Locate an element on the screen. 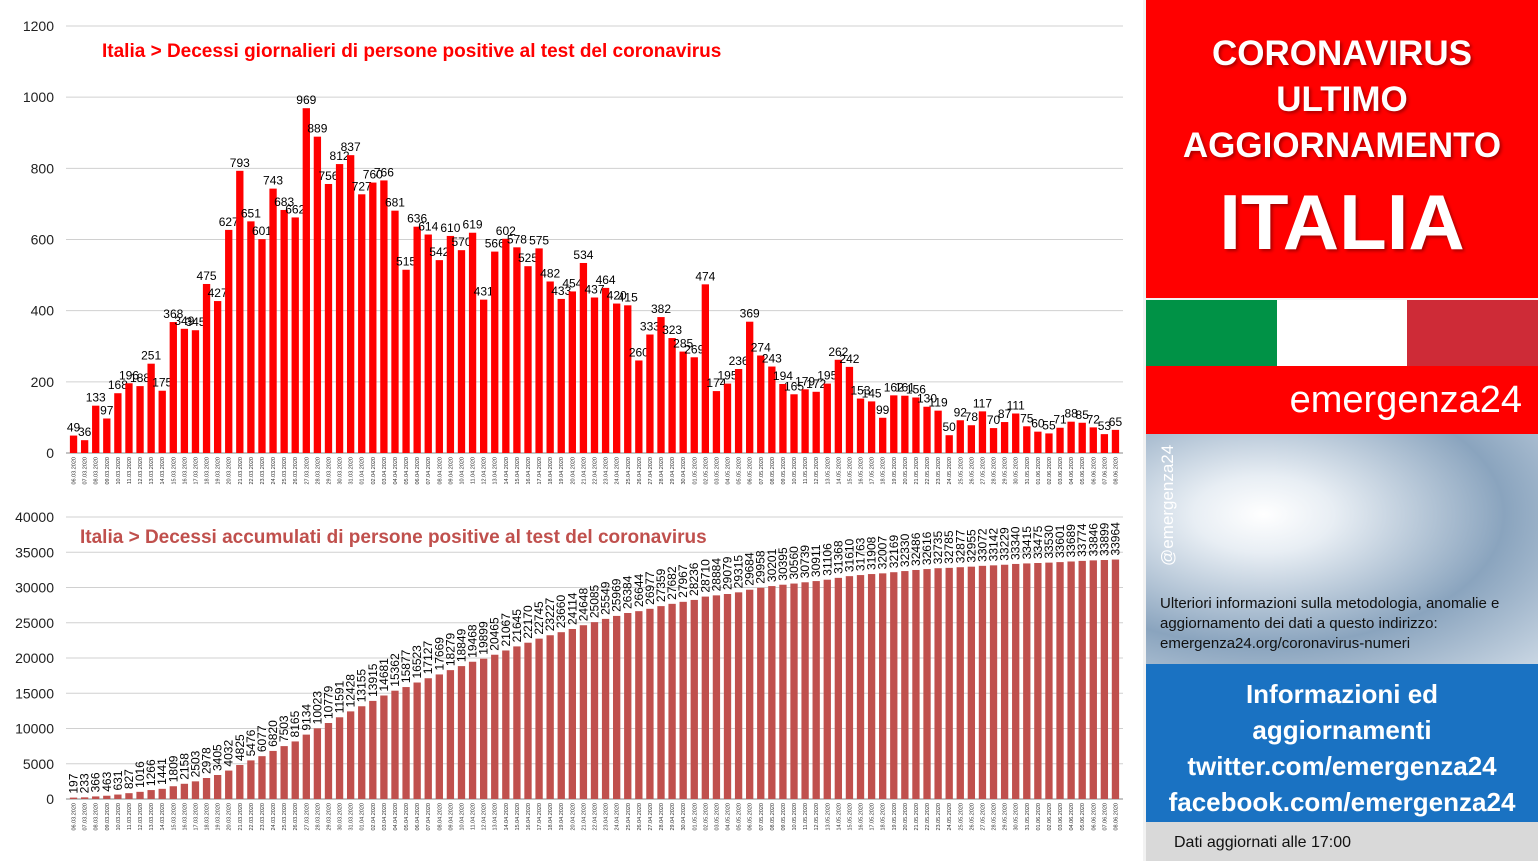 This screenshot has height=864, width=1538. x-tick-label-0-2: 08.03.2020 is located at coordinates (97, 471).